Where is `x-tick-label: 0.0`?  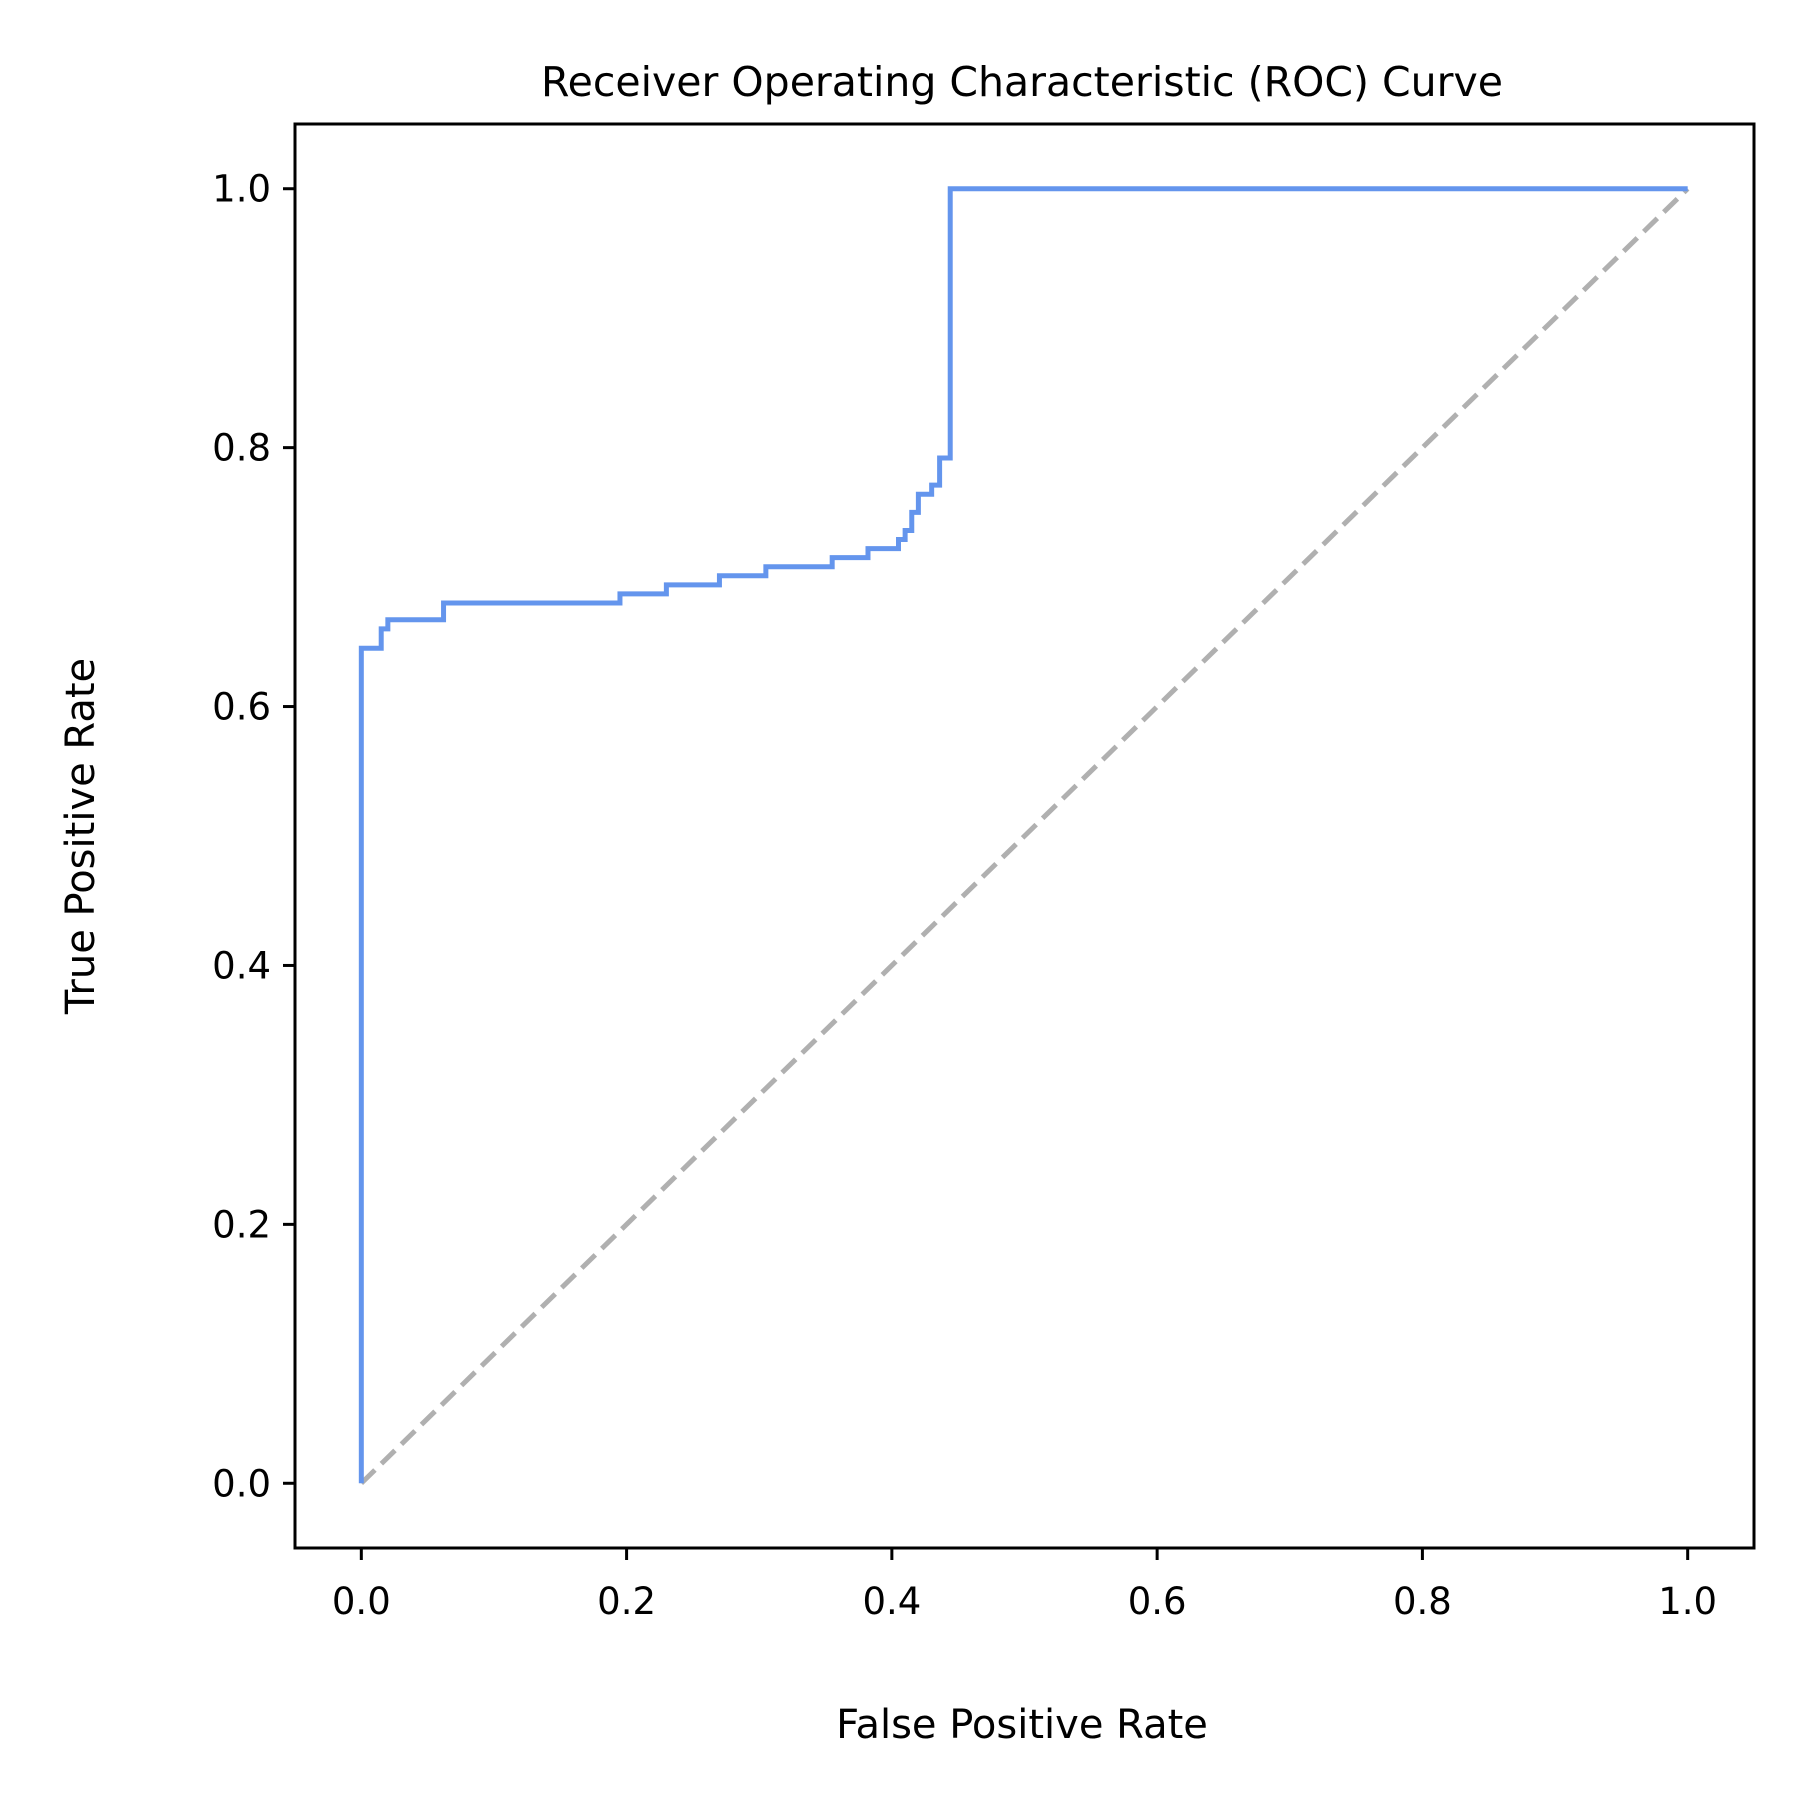 x-tick-label: 0.0 is located at coordinates (361, 1601).